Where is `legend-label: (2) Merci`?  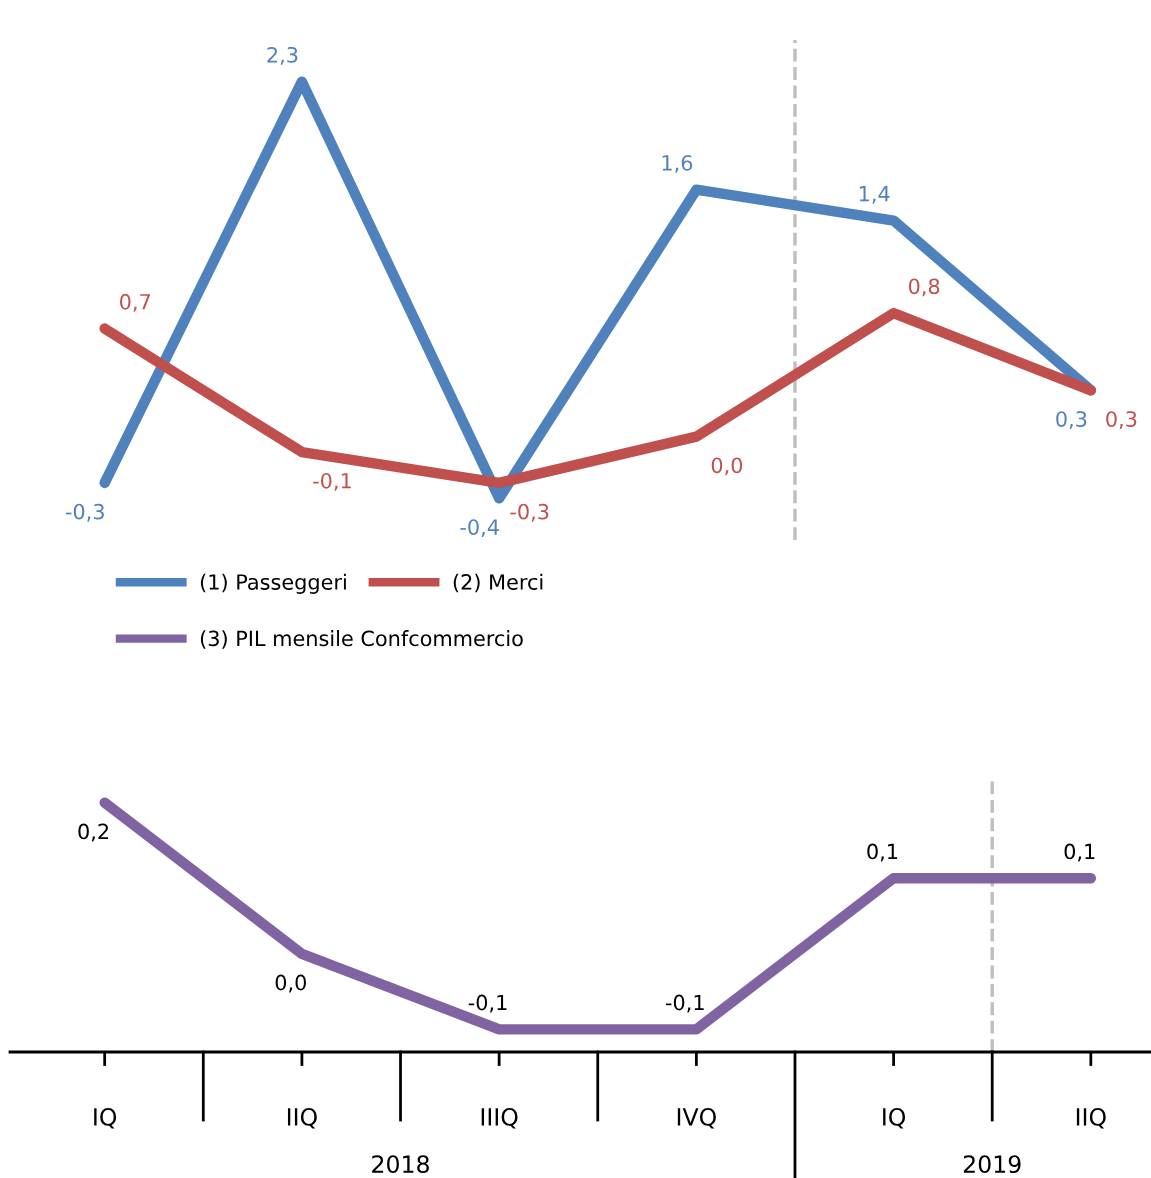 legend-label: (2) Merci is located at coordinates (498, 583).